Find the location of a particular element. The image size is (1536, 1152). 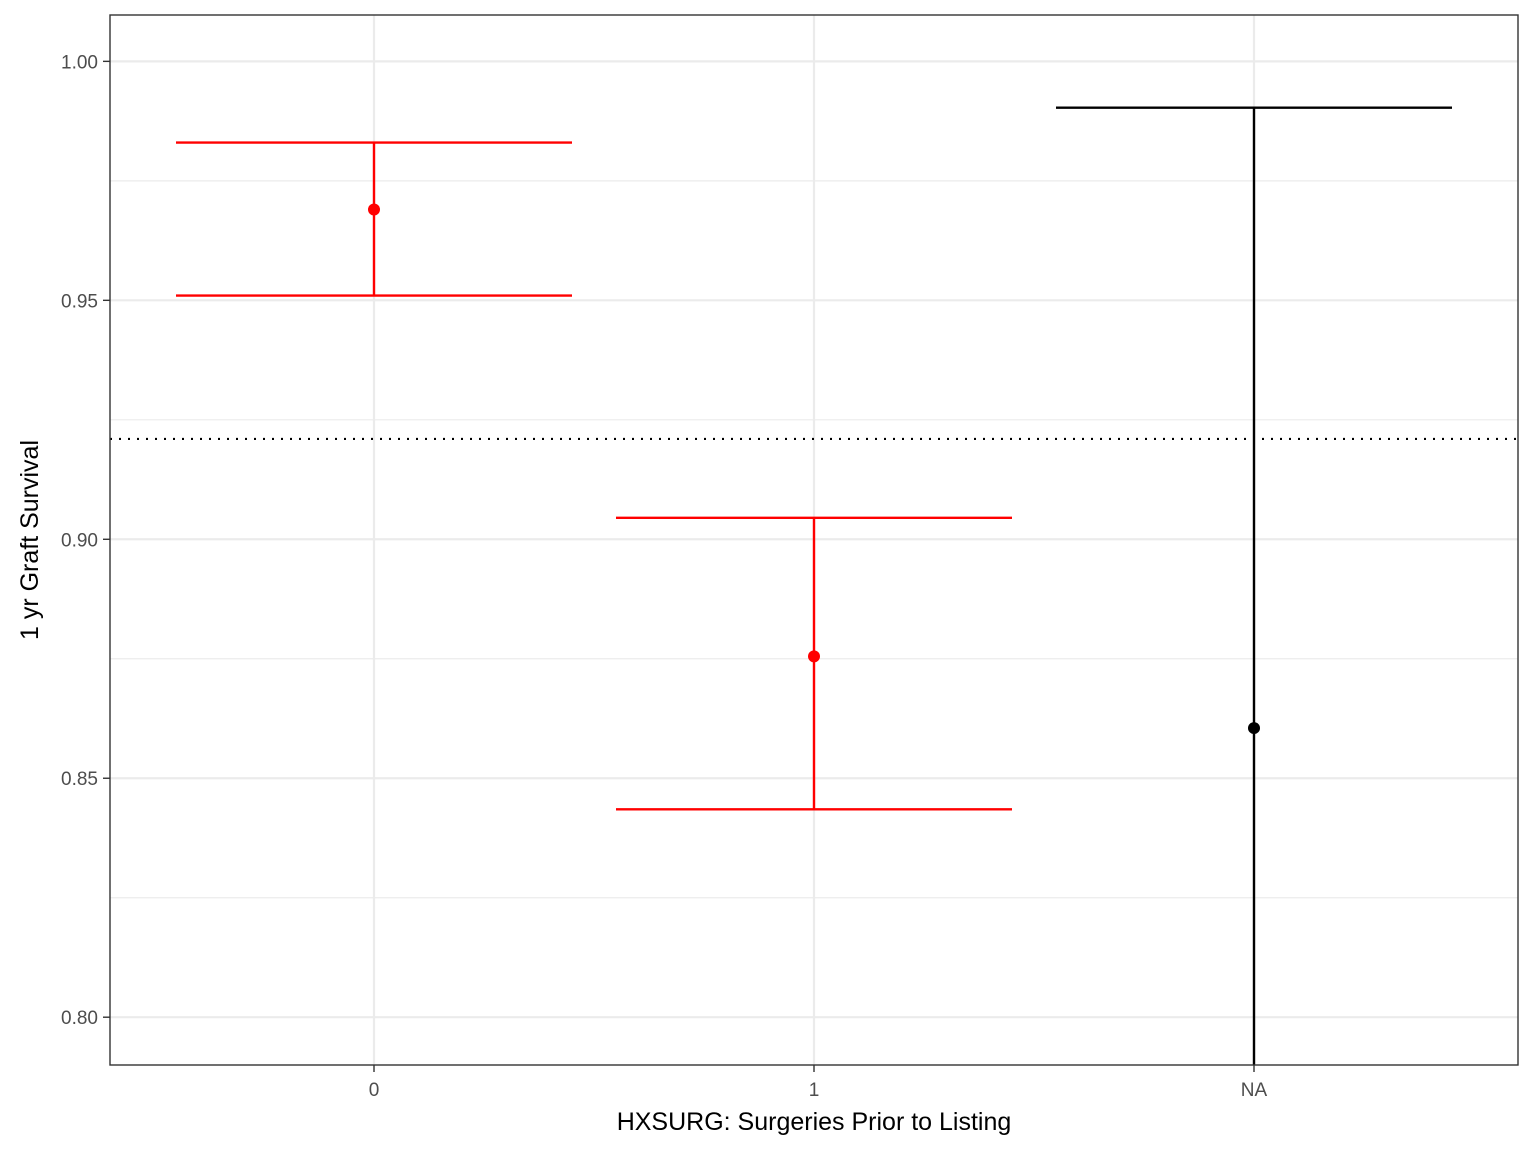

y-tick-label: 0.95 is located at coordinates (79, 301).